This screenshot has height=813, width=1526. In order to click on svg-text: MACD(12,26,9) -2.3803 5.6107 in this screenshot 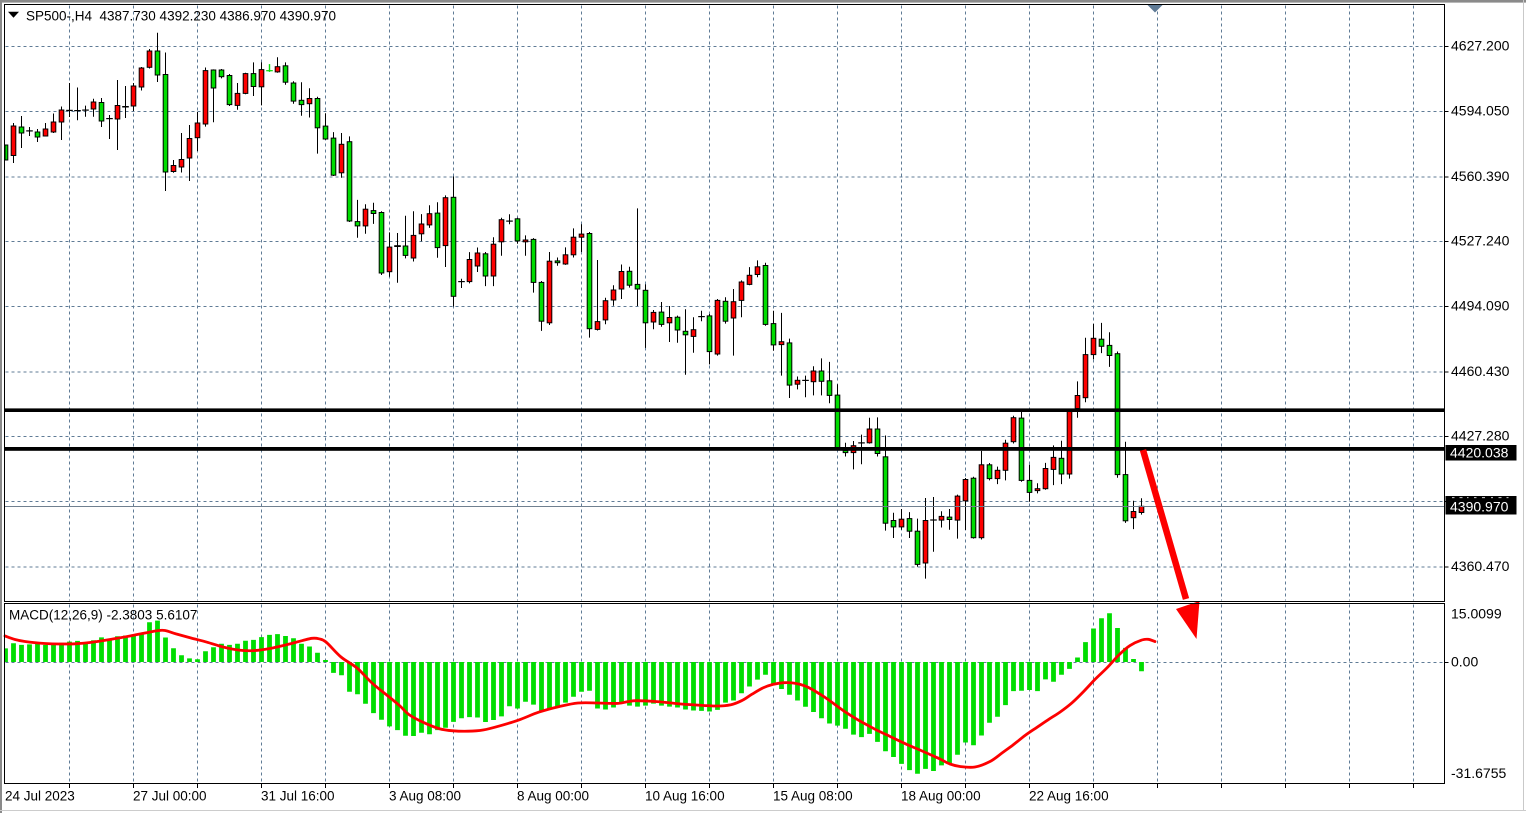, I will do `click(103, 615)`.